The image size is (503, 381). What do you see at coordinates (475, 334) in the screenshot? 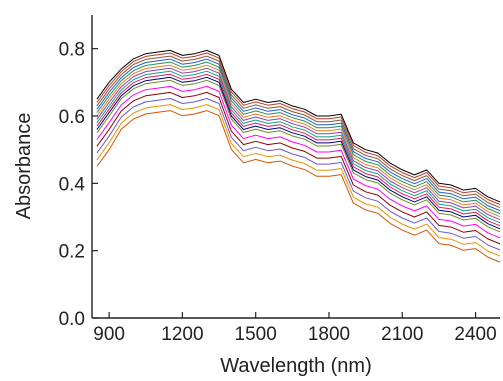
I see `x-tick-label: 2400` at bounding box center [475, 334].